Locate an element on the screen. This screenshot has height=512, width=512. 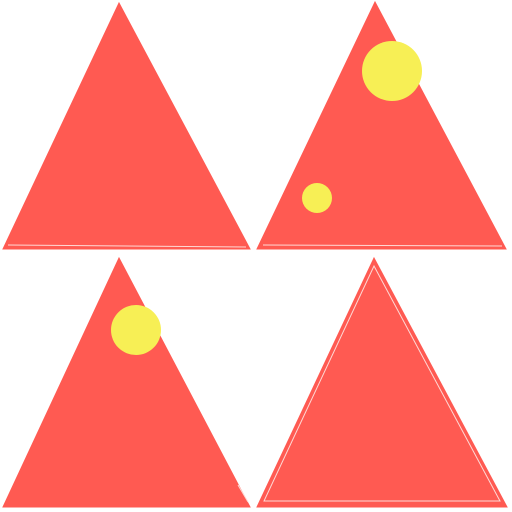
yellow-circle-large is located at coordinates (392, 71).